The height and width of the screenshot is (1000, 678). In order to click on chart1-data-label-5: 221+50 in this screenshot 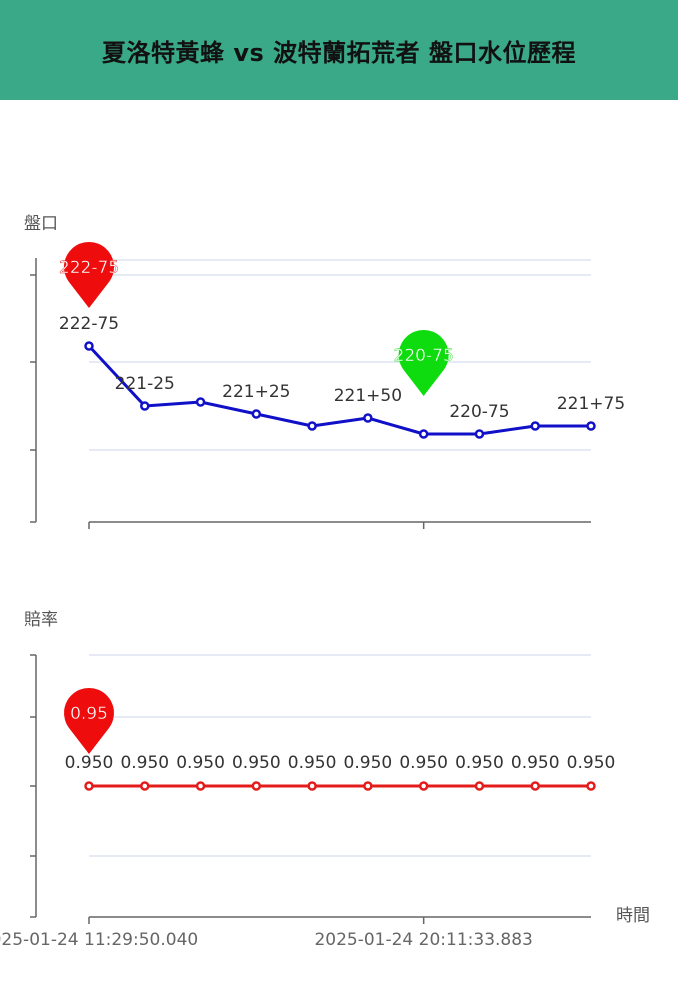, I will do `click(368, 396)`.